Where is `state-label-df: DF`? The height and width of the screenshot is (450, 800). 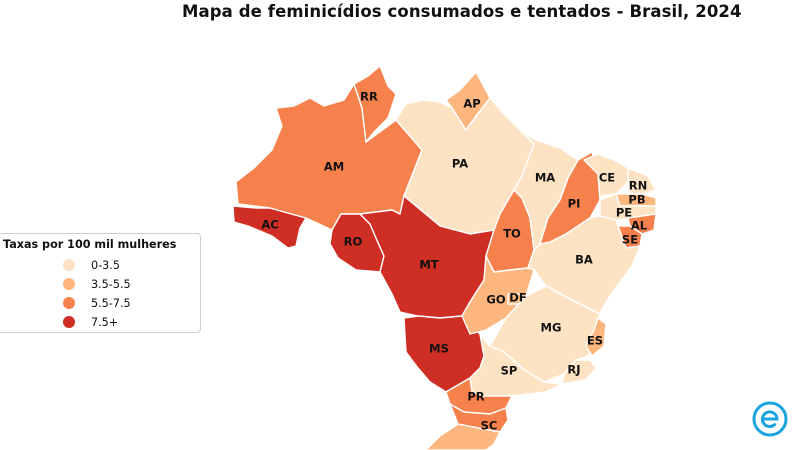
state-label-df: DF is located at coordinates (517, 298).